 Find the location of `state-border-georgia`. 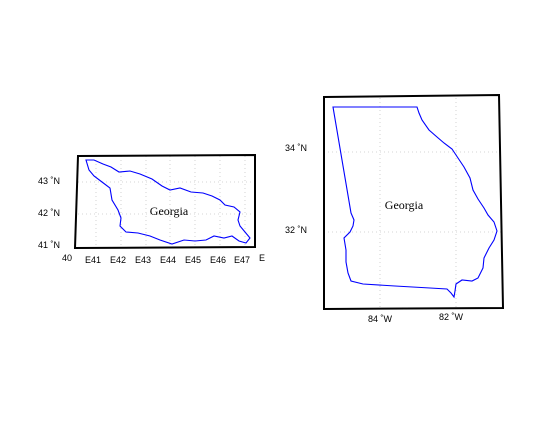

state-border-georgia is located at coordinates (415, 202).